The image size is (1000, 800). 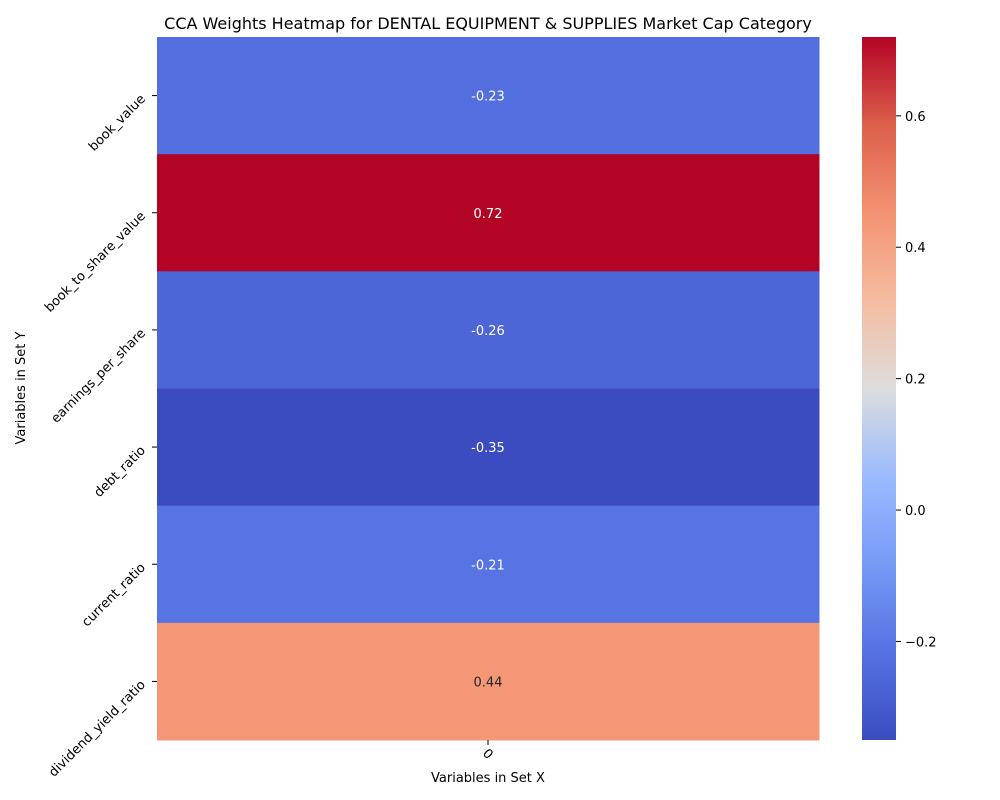 I want to click on cell-value-label: 0.44, so click(x=488, y=682).